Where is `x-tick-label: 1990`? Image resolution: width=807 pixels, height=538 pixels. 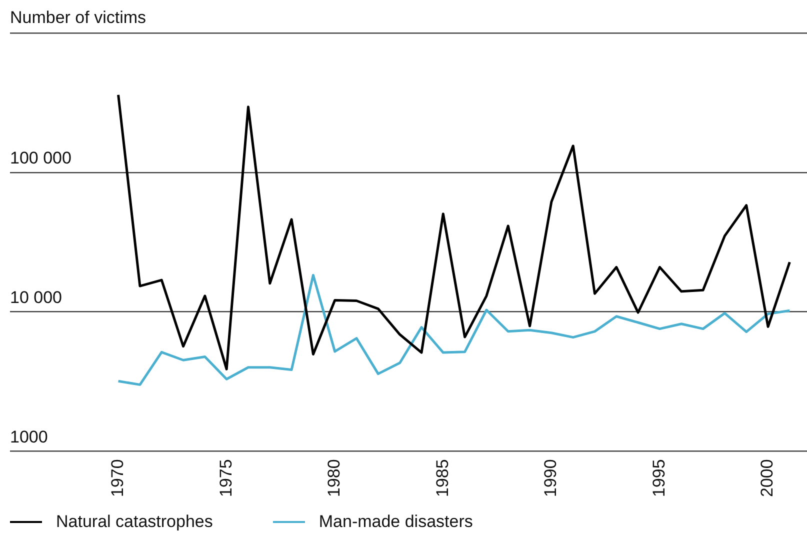
x-tick-label: 1990 is located at coordinates (550, 478).